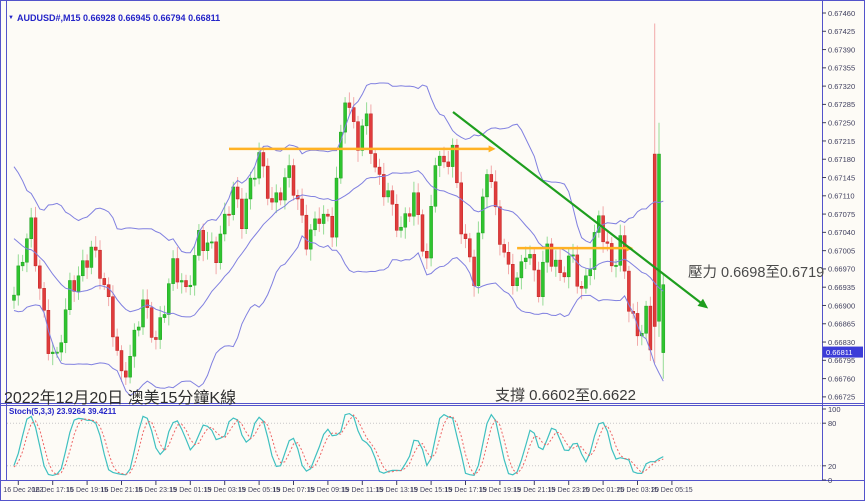 This screenshot has width=865, height=501. Describe the element at coordinates (832, 423) in the screenshot. I see `stoch-axis-label: 80` at that location.